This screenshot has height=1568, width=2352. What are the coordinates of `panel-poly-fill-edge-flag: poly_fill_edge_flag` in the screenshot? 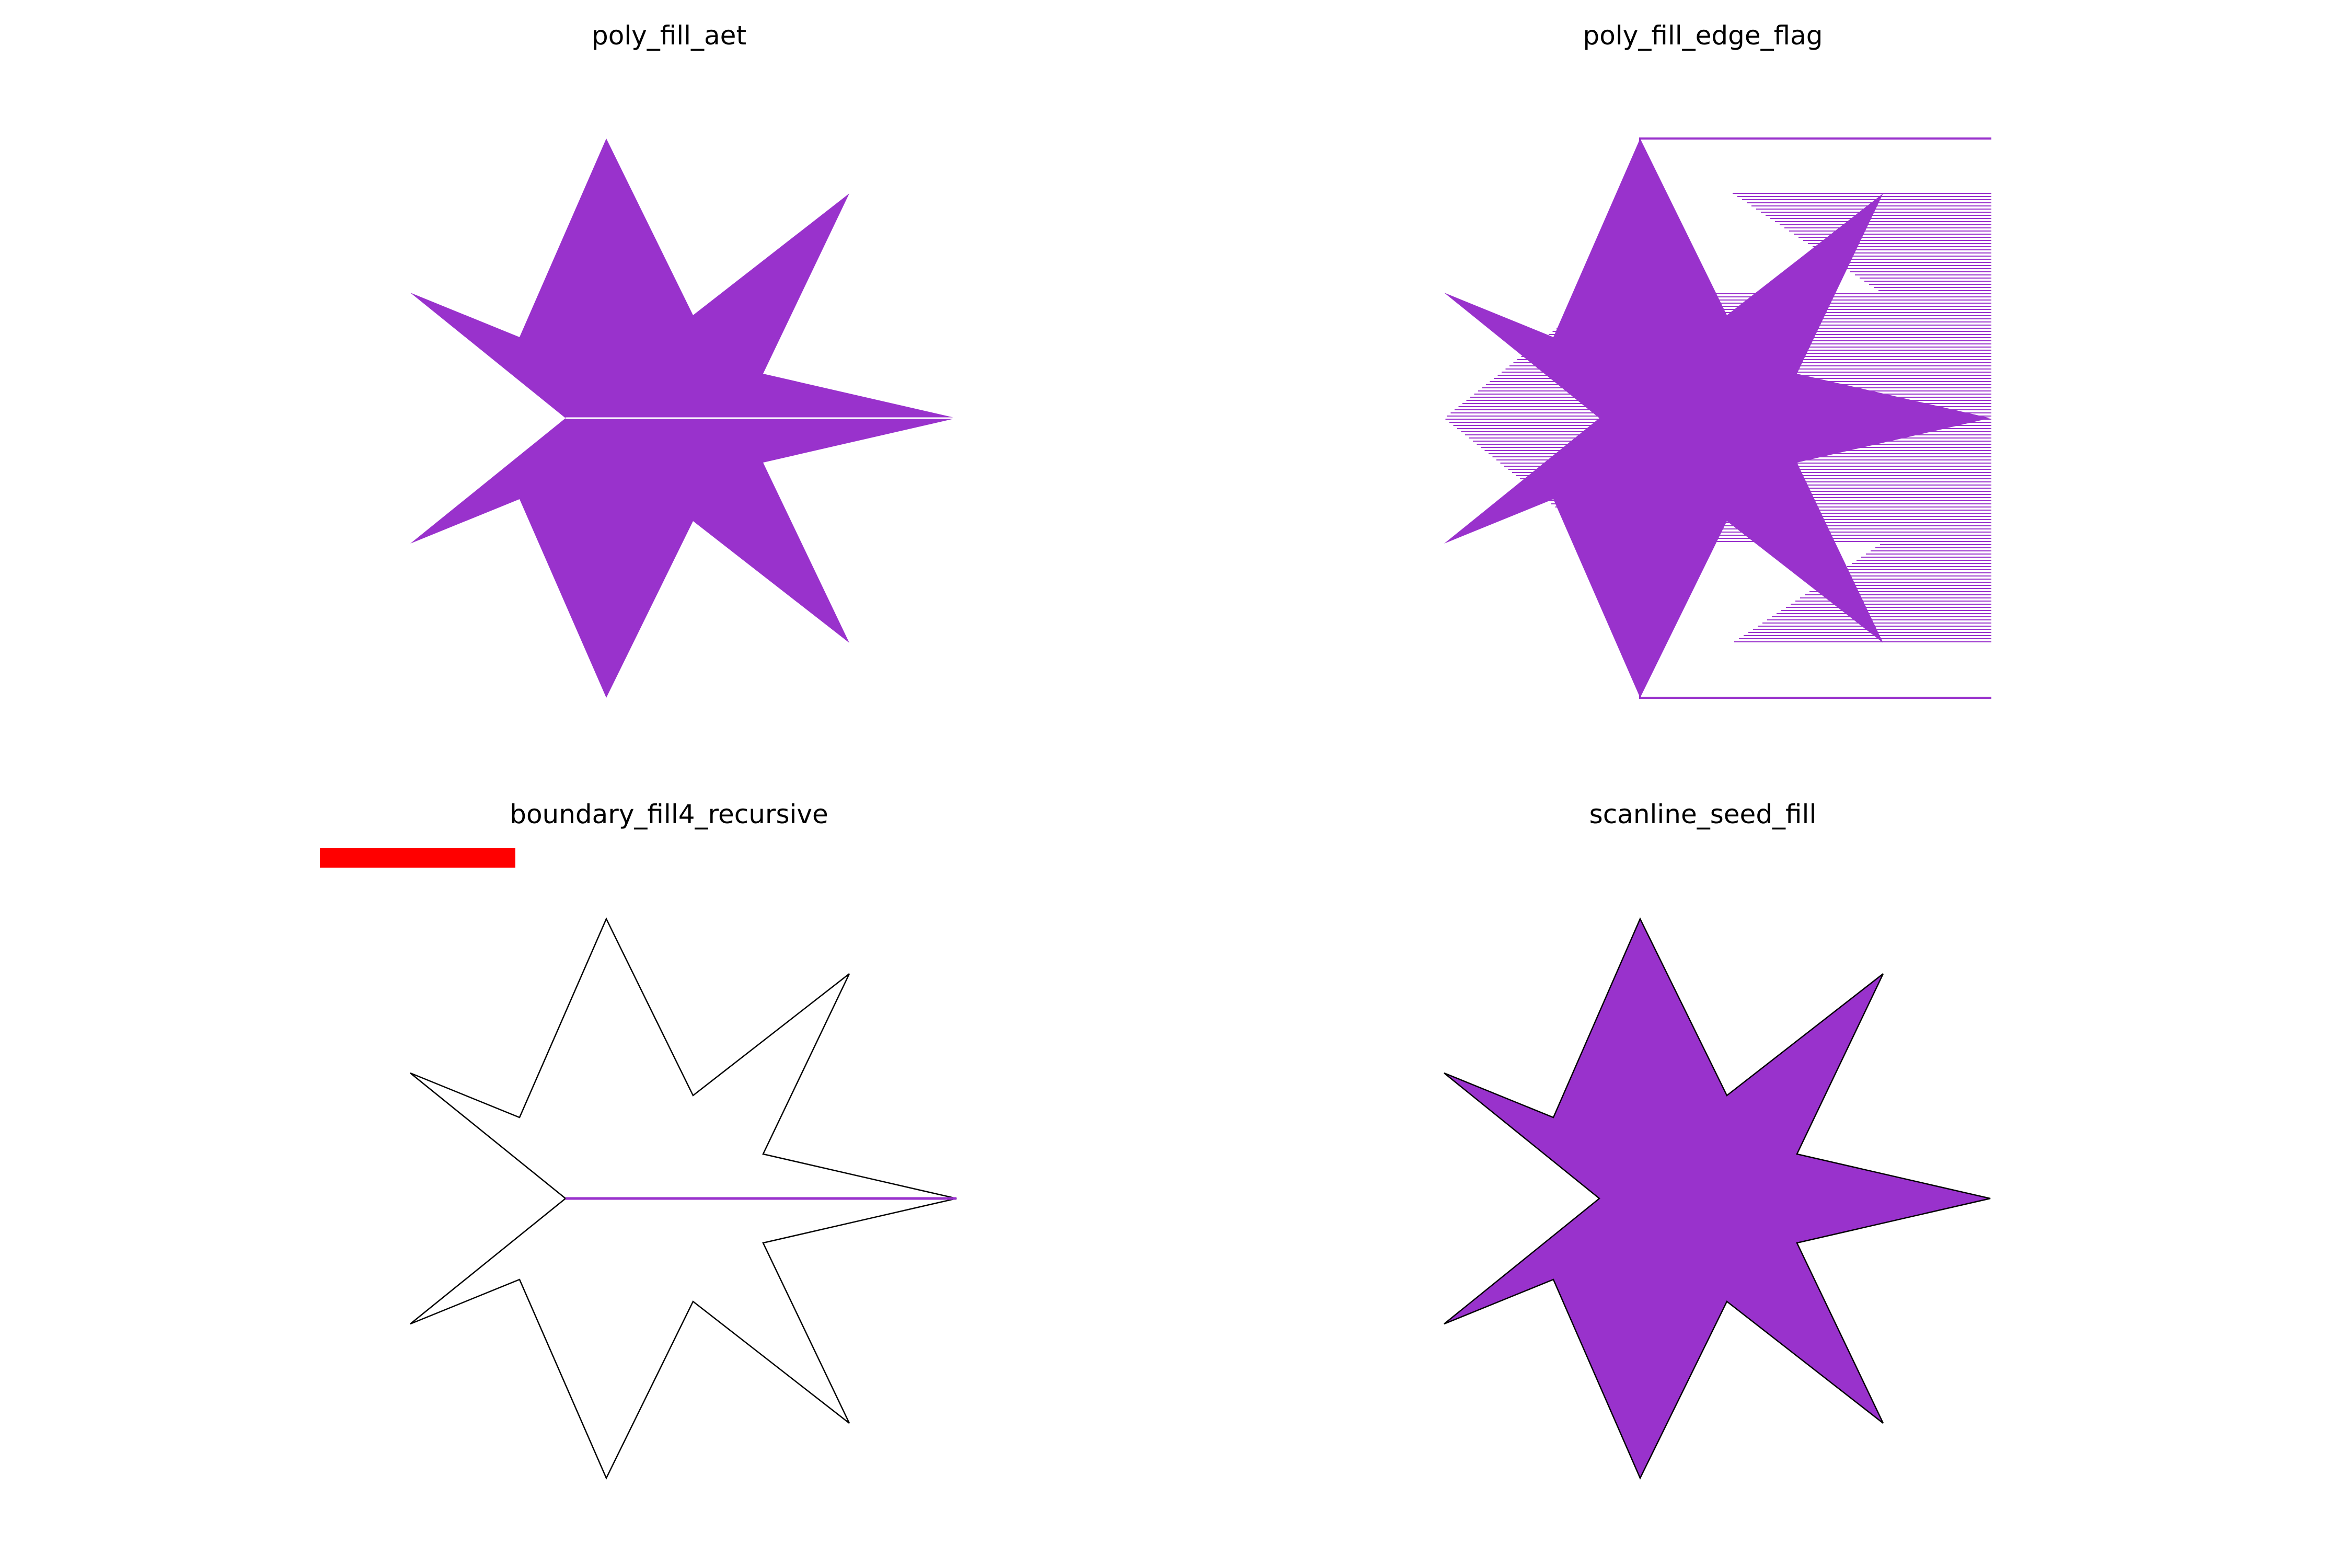 It's located at (1717, 359).